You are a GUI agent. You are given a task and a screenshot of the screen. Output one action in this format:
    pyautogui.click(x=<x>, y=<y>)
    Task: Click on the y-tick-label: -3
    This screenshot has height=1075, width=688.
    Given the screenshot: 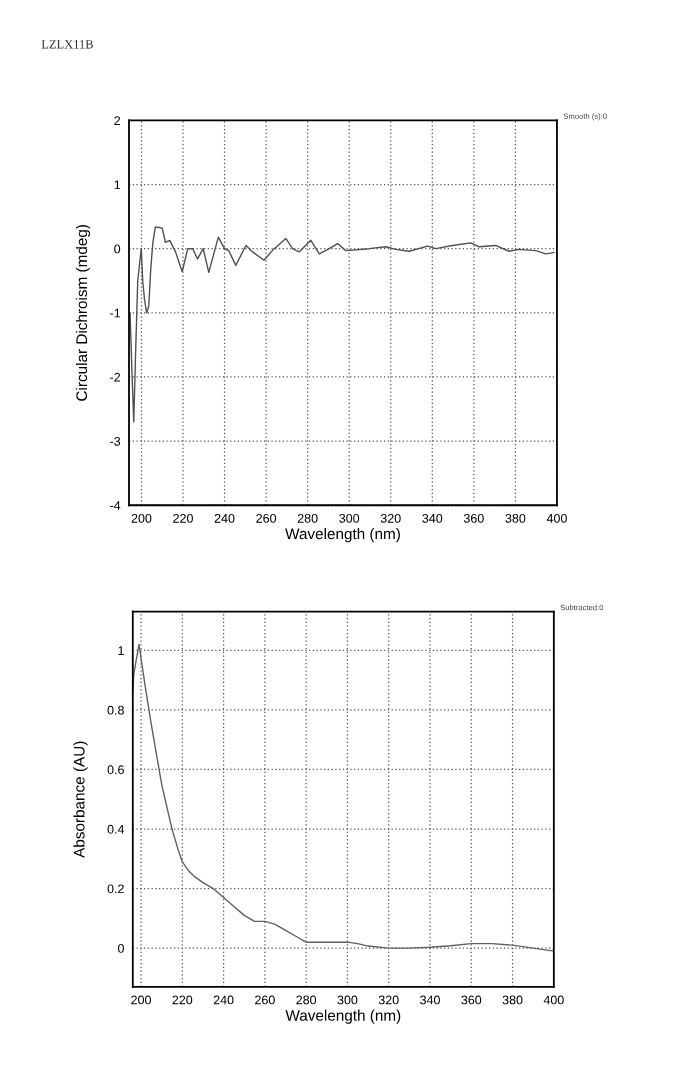 What is the action you would take?
    pyautogui.click(x=115, y=441)
    